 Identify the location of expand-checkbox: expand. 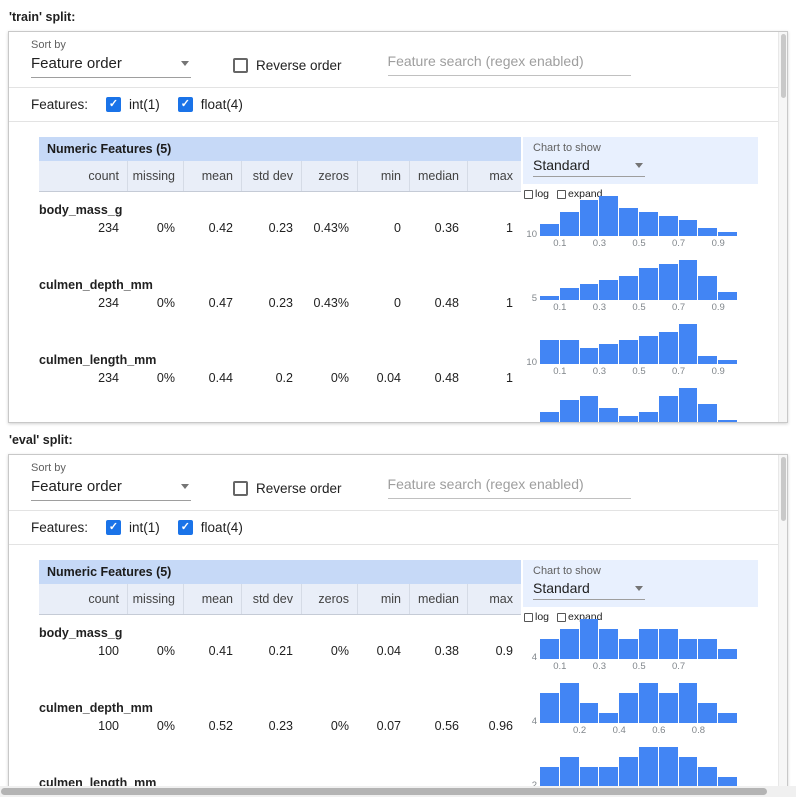
(579, 194).